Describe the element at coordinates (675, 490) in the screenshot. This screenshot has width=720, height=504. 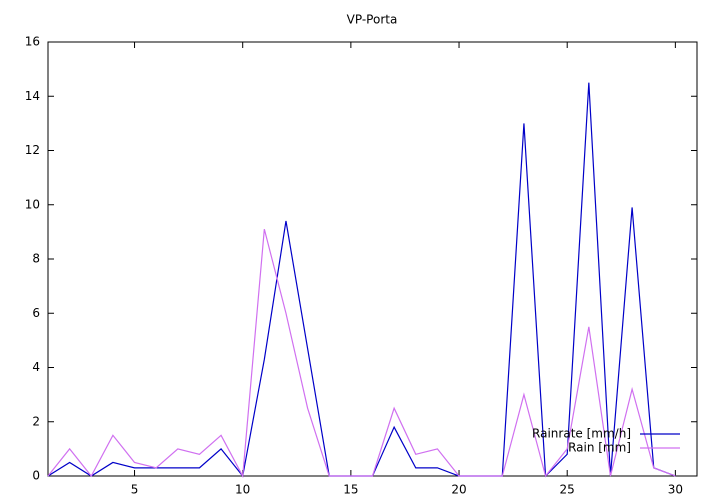
I see `x-tick-label: 30` at that location.